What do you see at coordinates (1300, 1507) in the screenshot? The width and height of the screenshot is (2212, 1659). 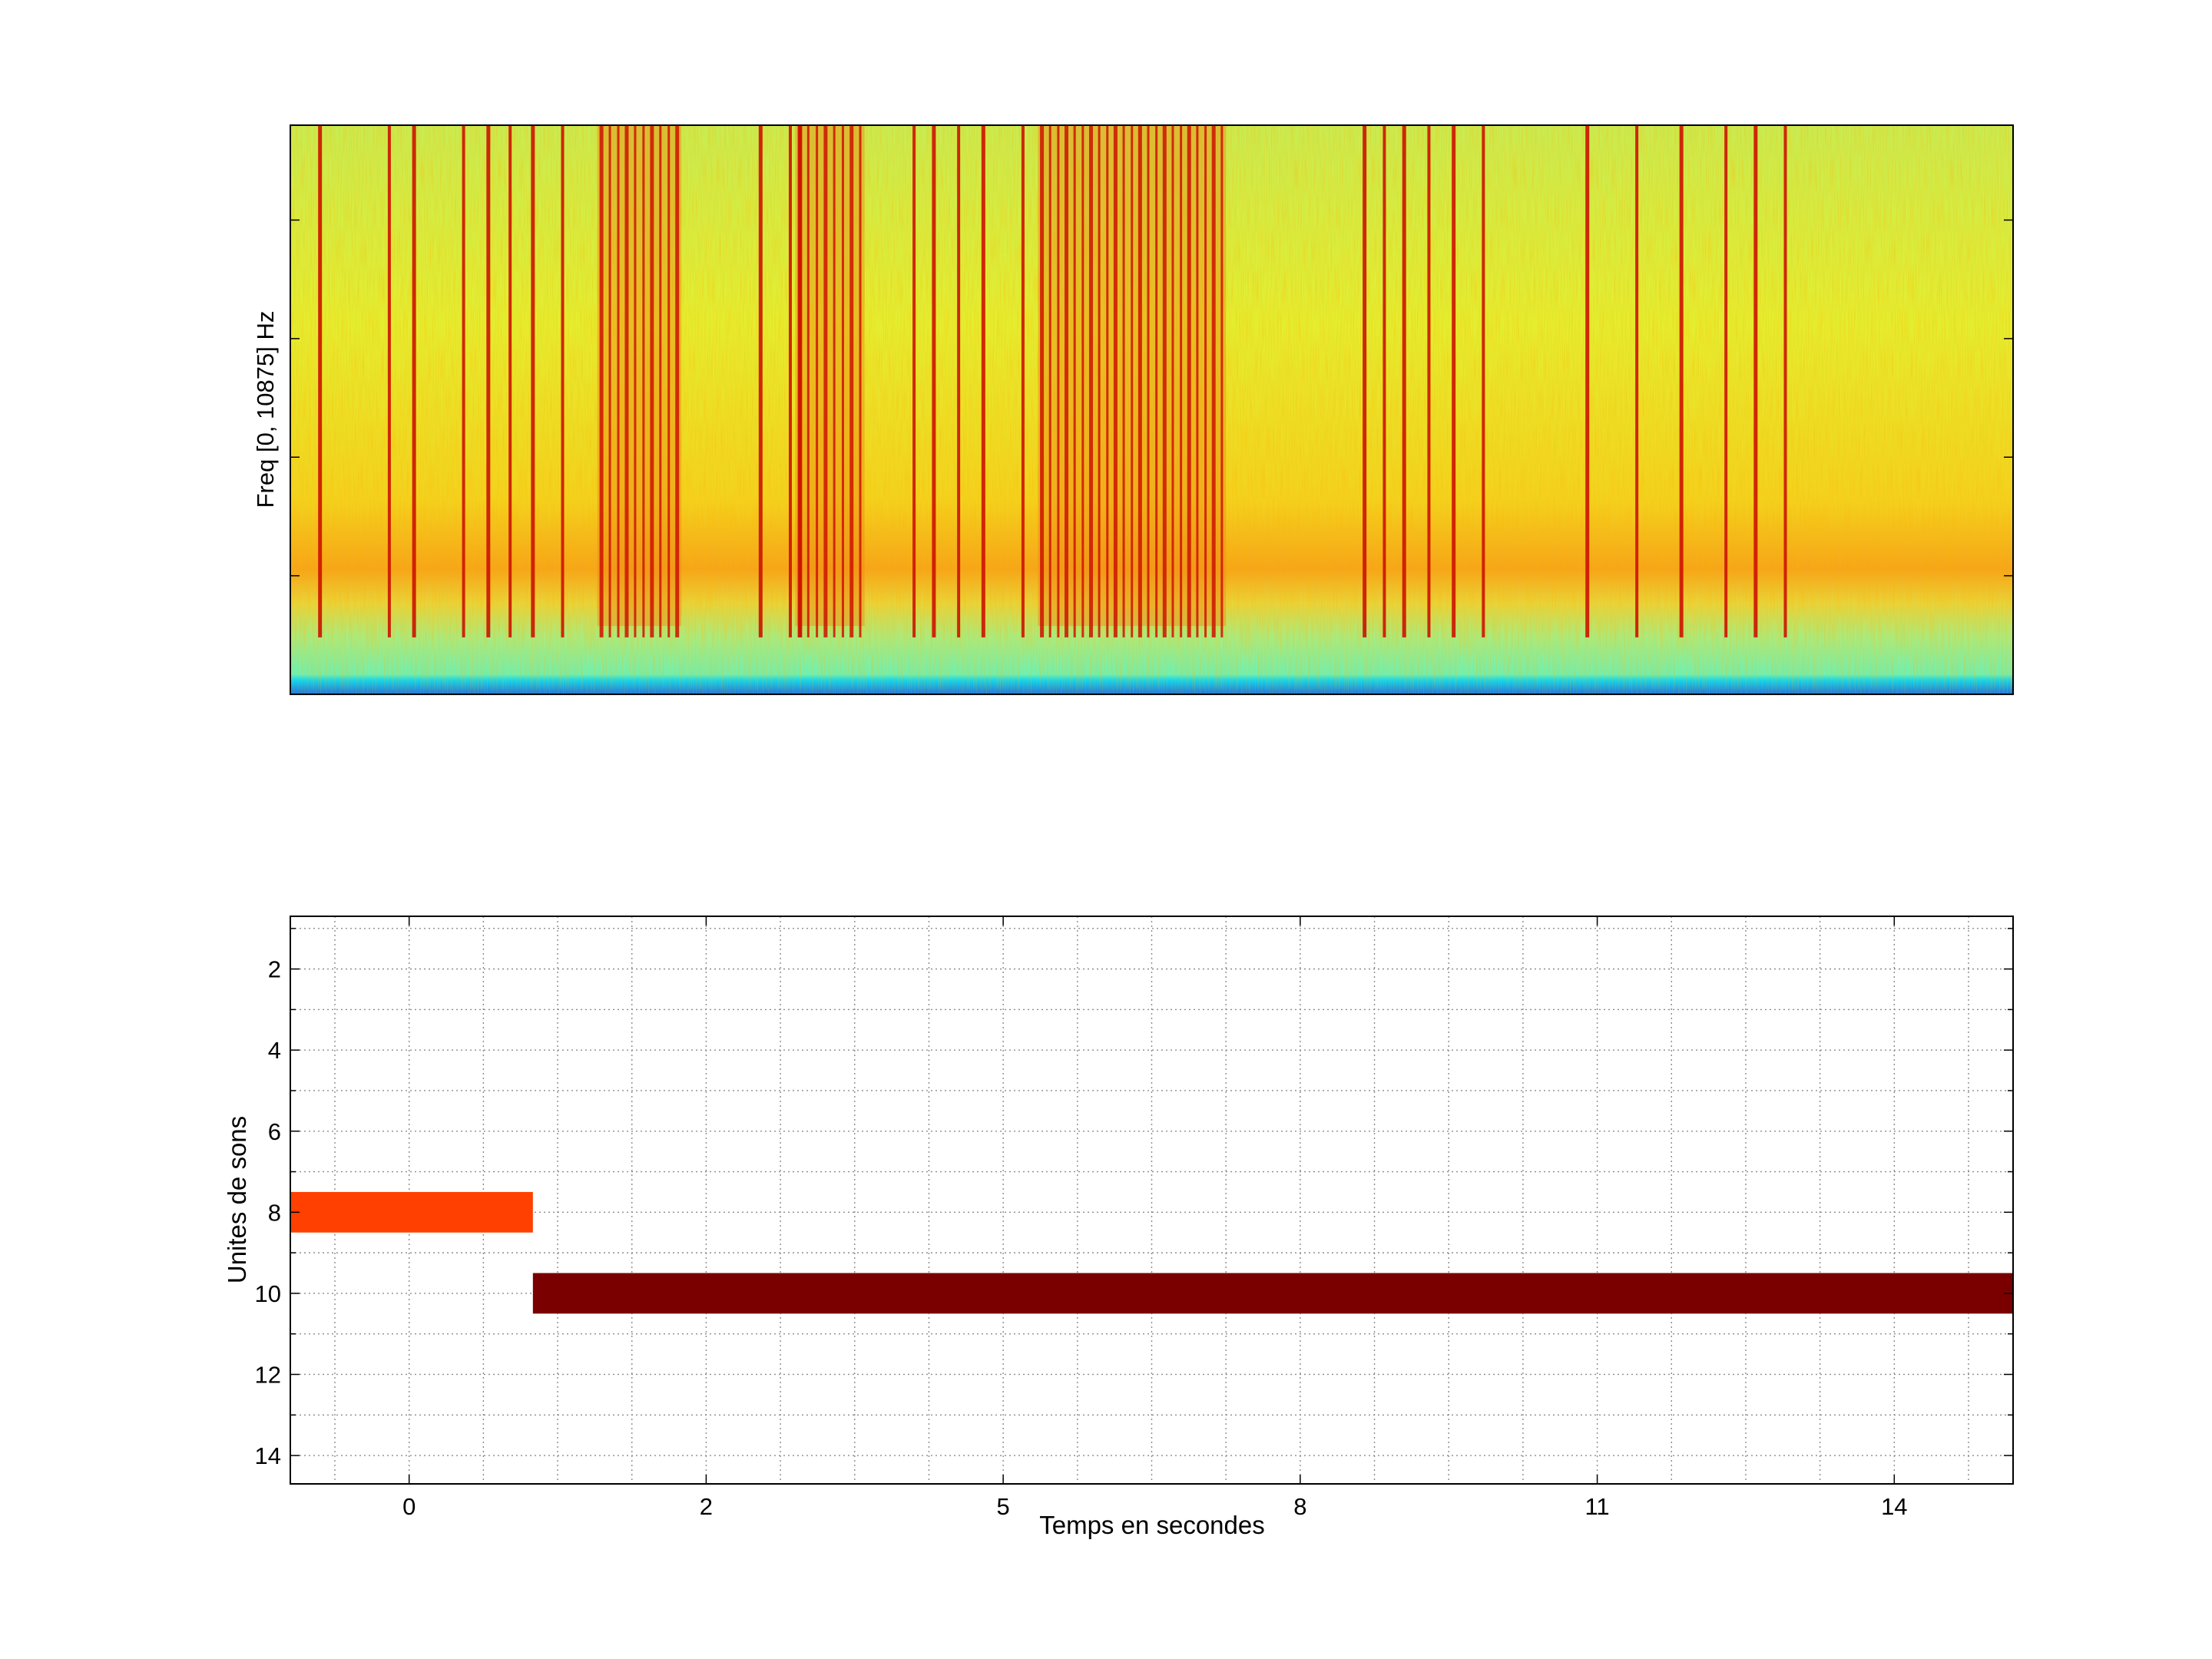 I see `units-x-tick-label: 8` at bounding box center [1300, 1507].